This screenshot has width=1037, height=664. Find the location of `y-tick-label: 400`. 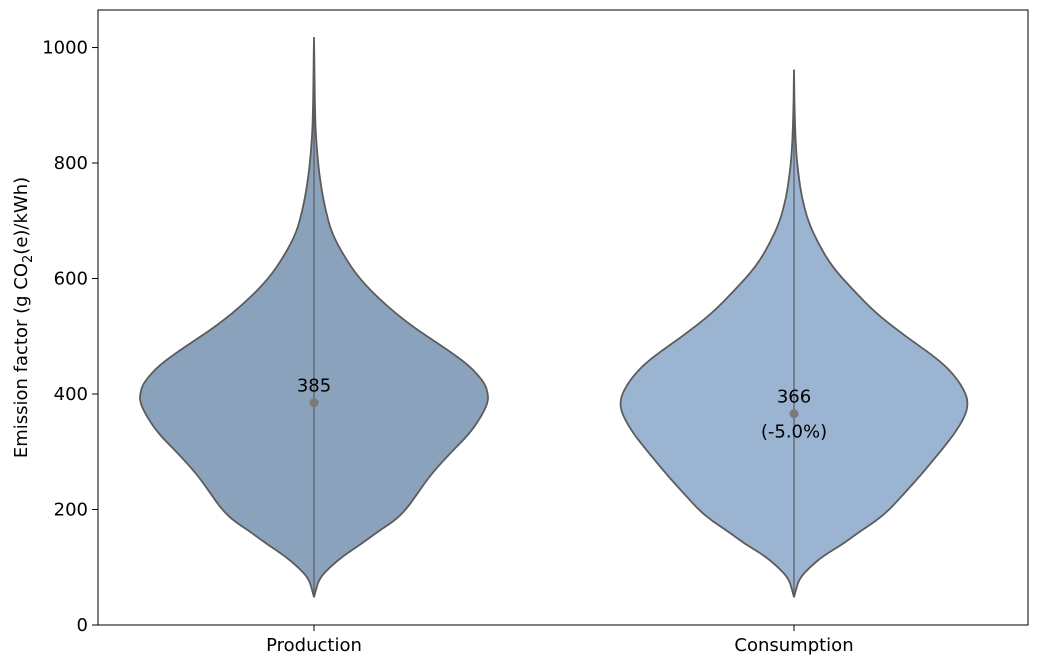

y-tick-label: 400 is located at coordinates (71, 394).